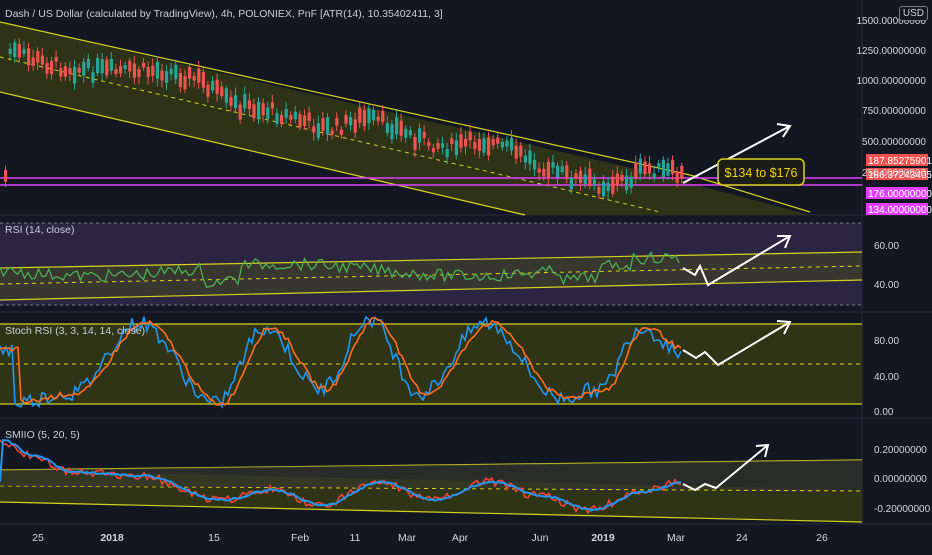 The width and height of the screenshot is (932, 555). I want to click on smiio-axis-tick: 0.20000000, so click(900, 450).